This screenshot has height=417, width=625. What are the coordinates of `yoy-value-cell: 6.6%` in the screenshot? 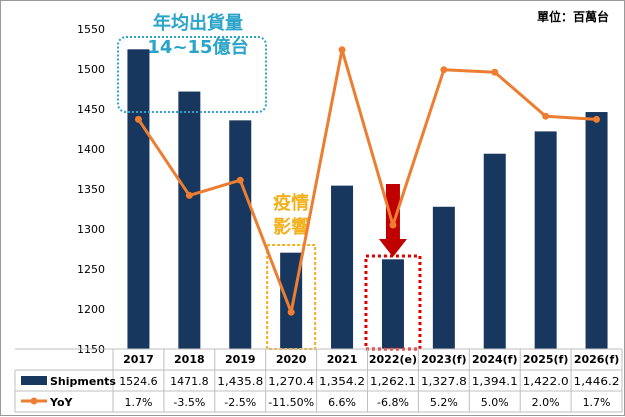 It's located at (342, 402).